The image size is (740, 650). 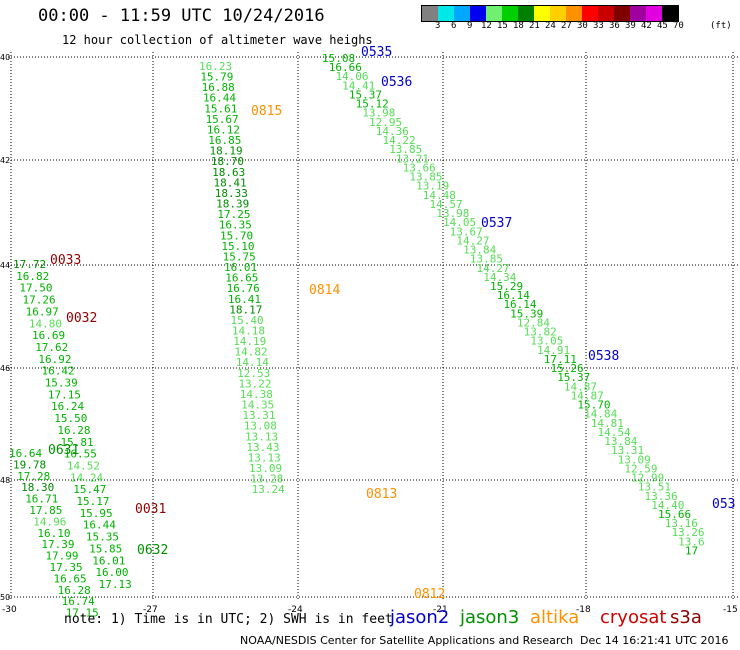 I want to click on wave-height-value: 18.41, so click(x=229, y=182).